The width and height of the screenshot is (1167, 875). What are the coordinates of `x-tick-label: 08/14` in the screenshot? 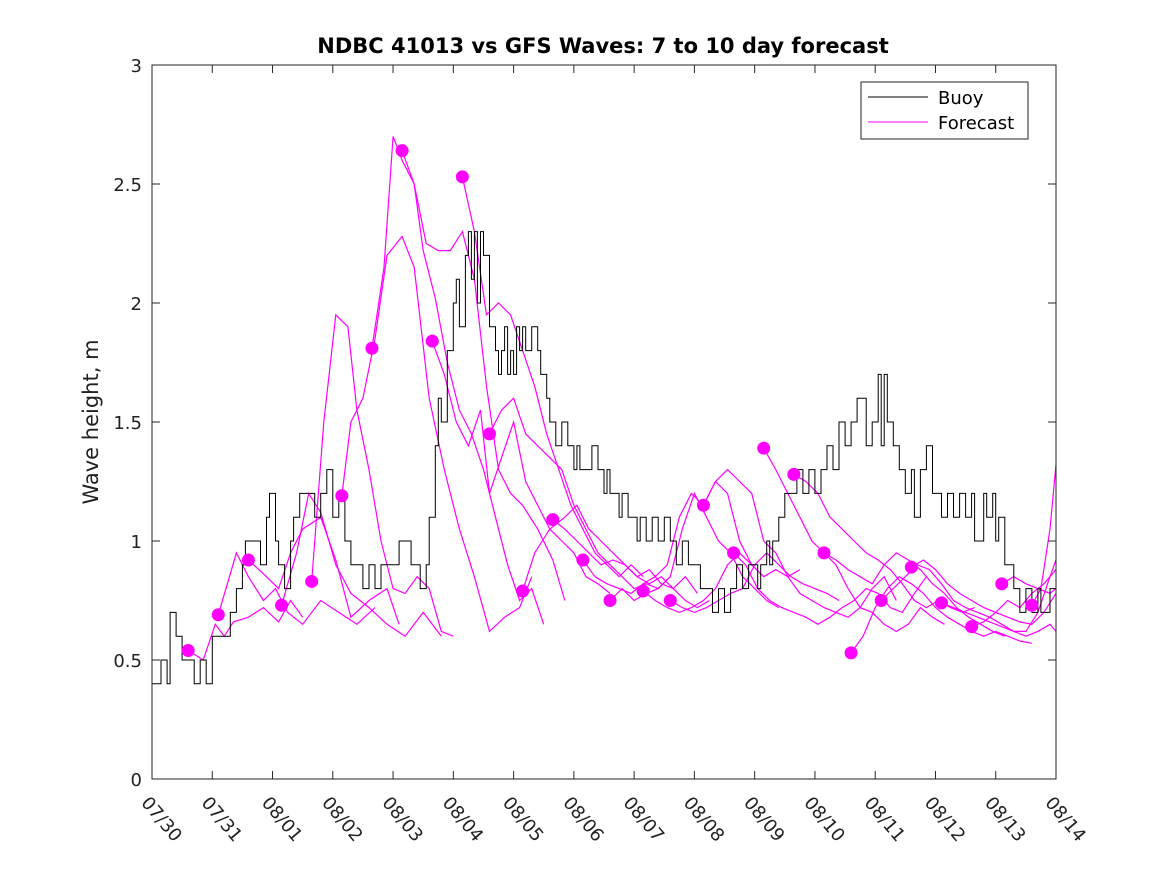 It's located at (1064, 819).